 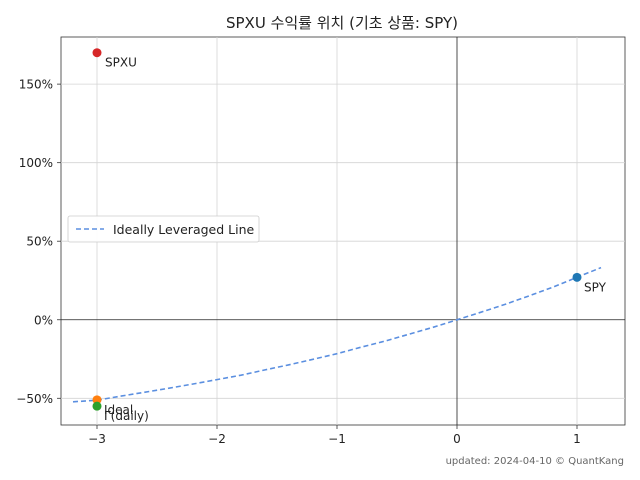 What do you see at coordinates (595, 287) in the screenshot?
I see `point-label-spy: SPY` at bounding box center [595, 287].